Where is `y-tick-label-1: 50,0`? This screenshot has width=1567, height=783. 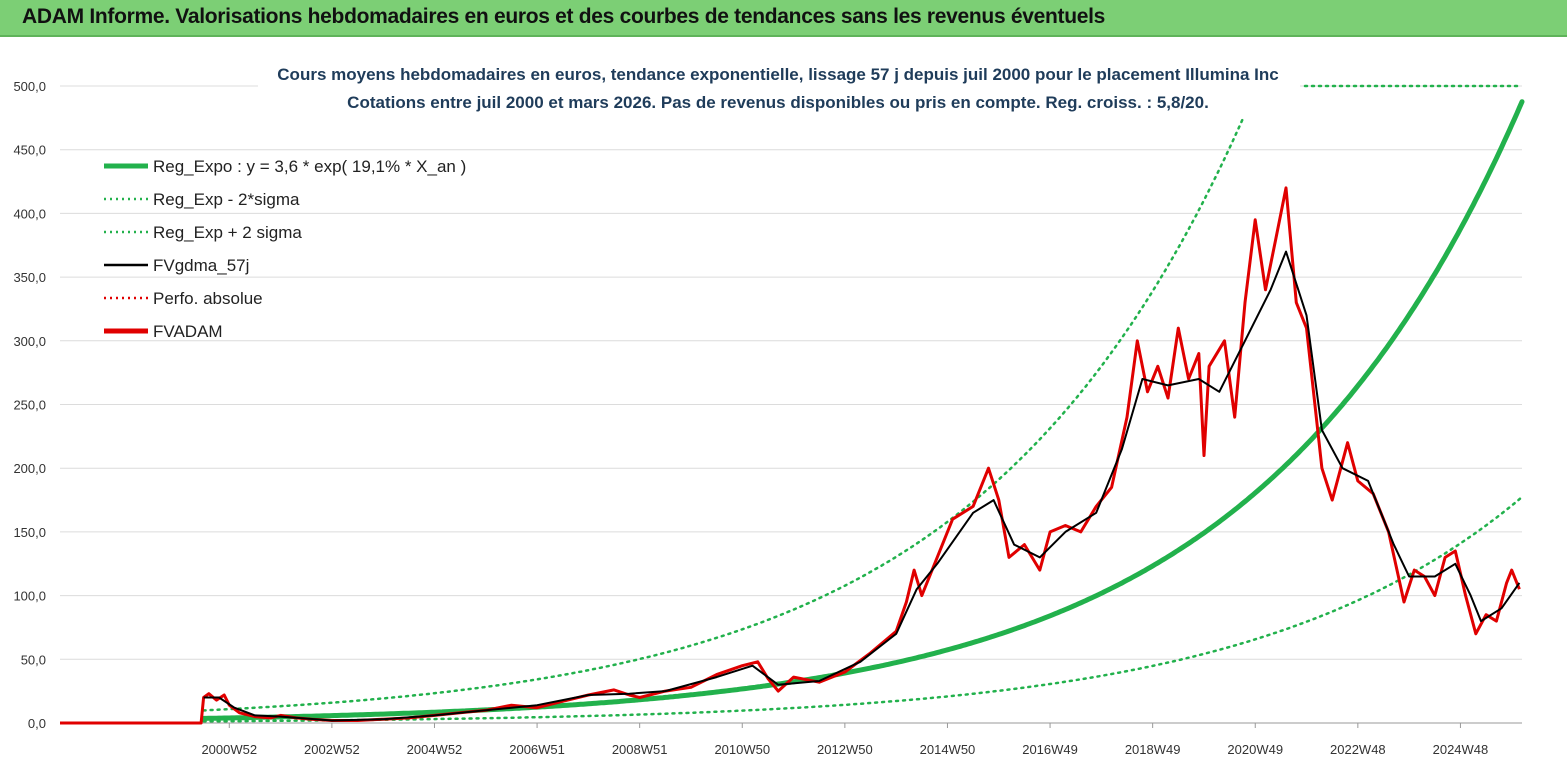
y-tick-label-1: 50,0 is located at coordinates (33, 659).